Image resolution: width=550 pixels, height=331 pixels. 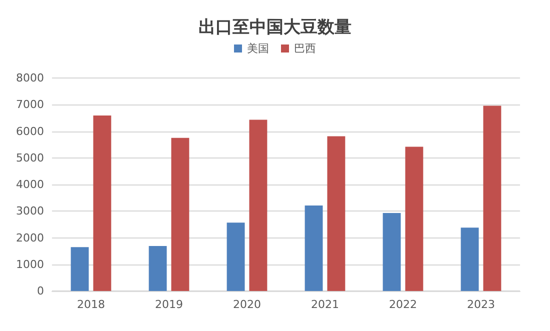 I want to click on y-tick-label: 0, so click(x=40, y=291).